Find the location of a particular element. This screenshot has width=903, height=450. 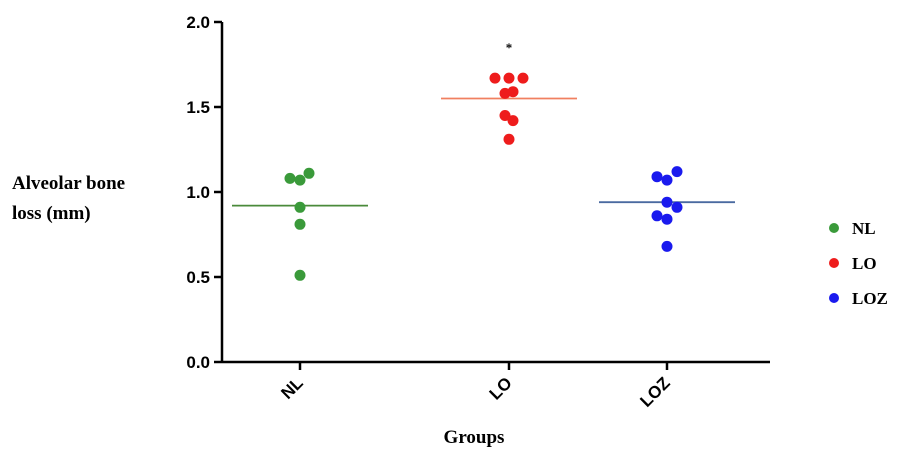

y-tick-label: 1.5 is located at coordinates (198, 107).